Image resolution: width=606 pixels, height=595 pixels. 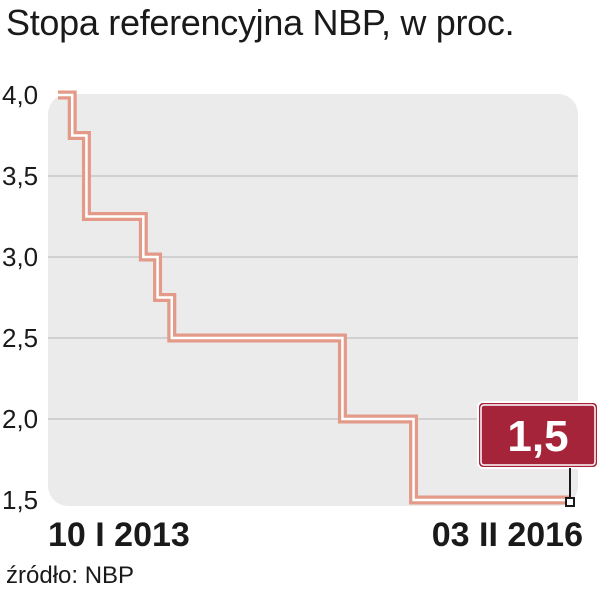 What do you see at coordinates (260, 22) in the screenshot?
I see `chart-title: Stopa referencyjna NBP, w proc.` at bounding box center [260, 22].